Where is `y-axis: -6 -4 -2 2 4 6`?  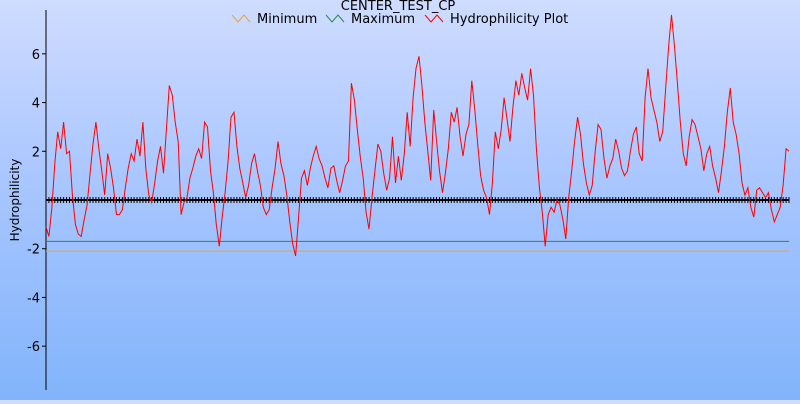 y-axis: -6 -4 -2 2 4 6 is located at coordinates (37, 200).